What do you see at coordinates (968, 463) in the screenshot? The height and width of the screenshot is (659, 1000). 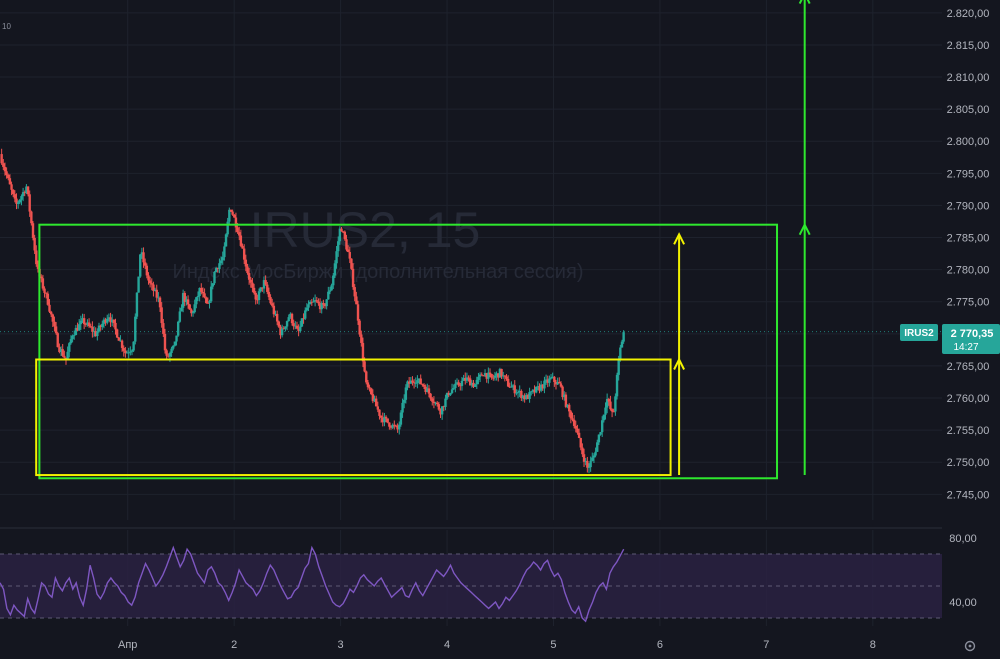 I see `price-tick-label: 2.750,00` at bounding box center [968, 463].